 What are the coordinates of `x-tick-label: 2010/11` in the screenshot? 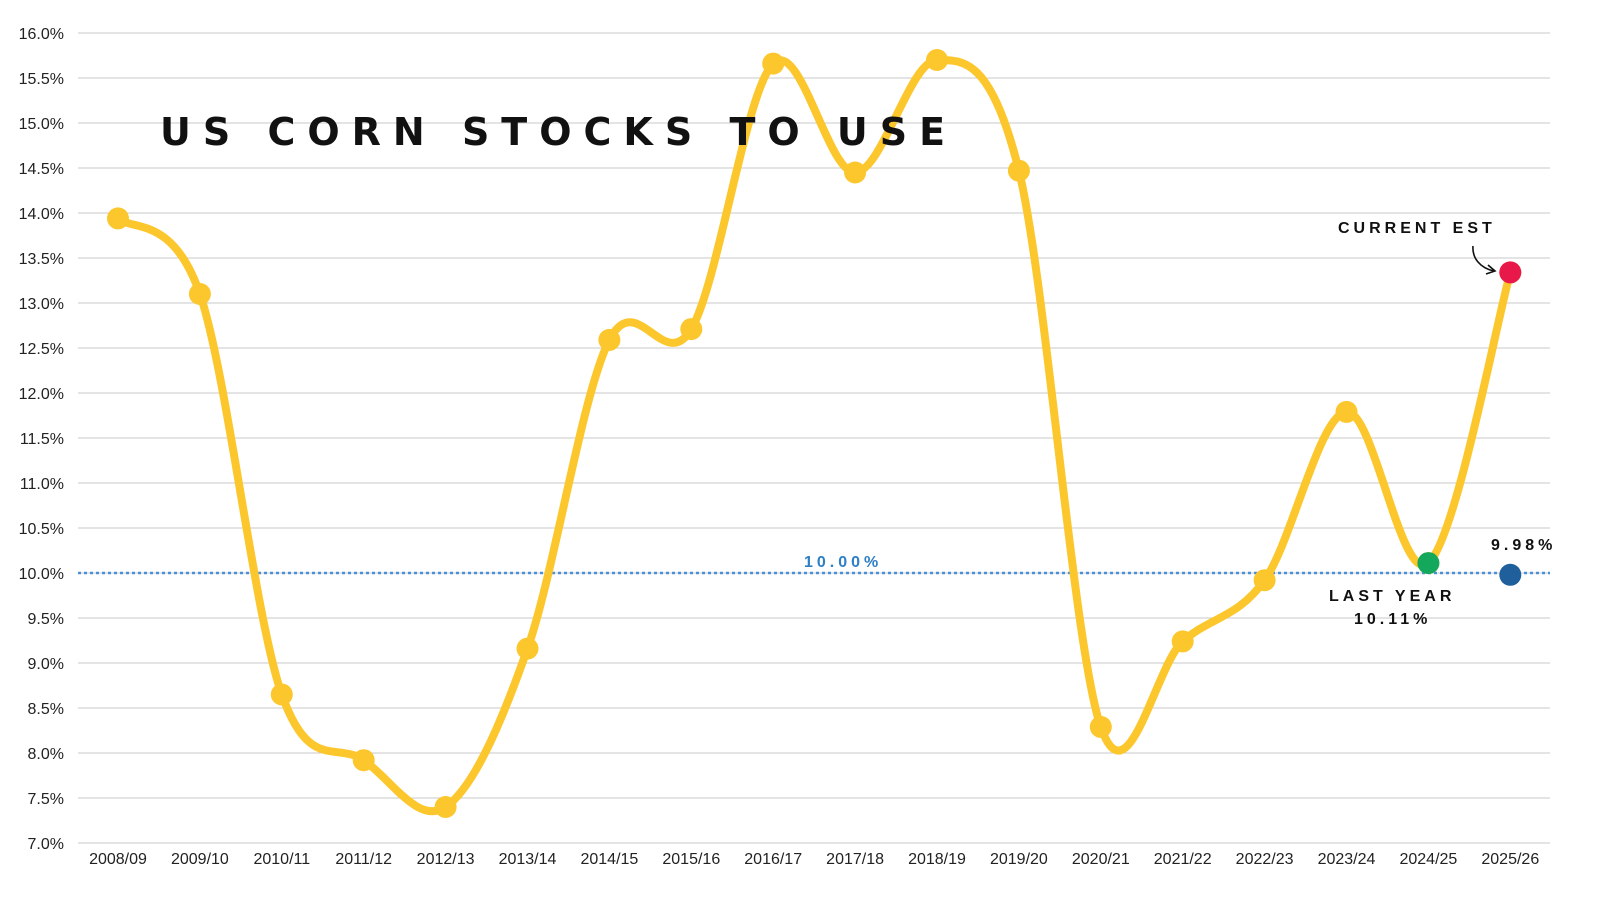 It's located at (281, 859).